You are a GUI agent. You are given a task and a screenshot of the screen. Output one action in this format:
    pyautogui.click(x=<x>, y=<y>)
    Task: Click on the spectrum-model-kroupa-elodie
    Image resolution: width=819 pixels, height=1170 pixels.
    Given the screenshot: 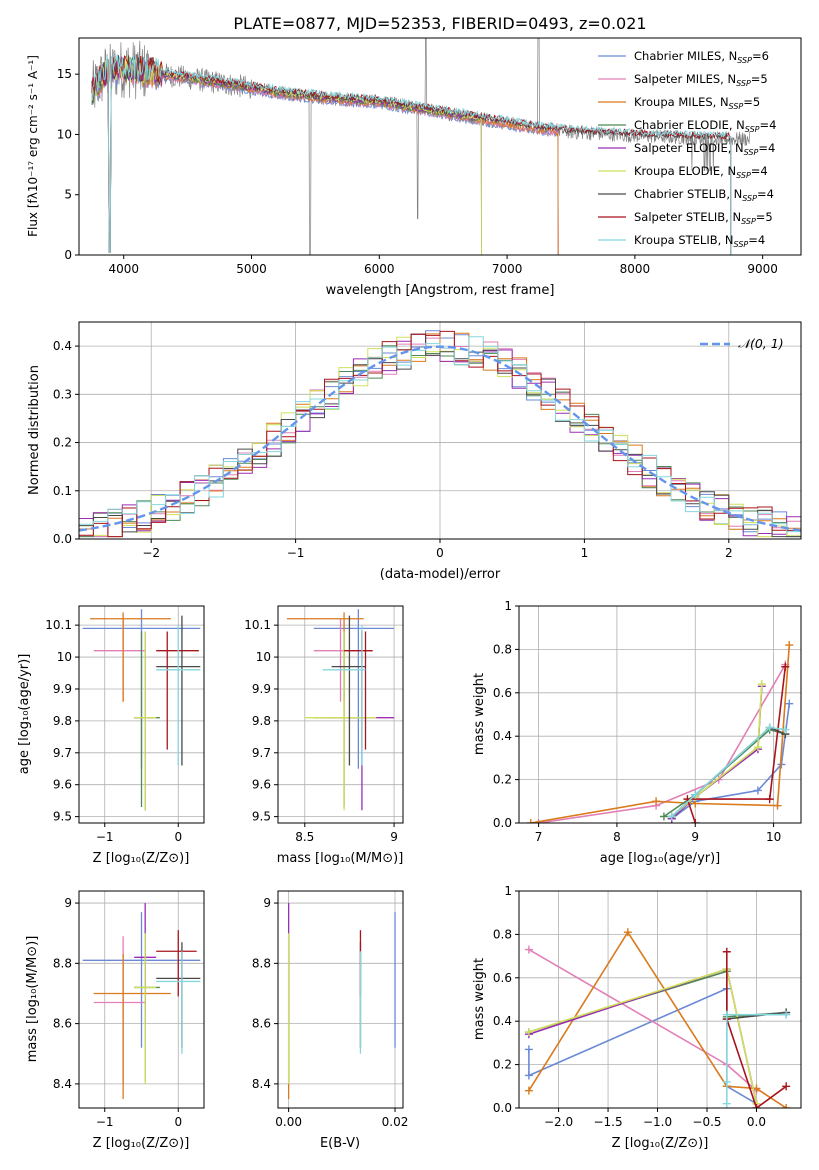 What is the action you would take?
    pyautogui.click(x=286, y=155)
    